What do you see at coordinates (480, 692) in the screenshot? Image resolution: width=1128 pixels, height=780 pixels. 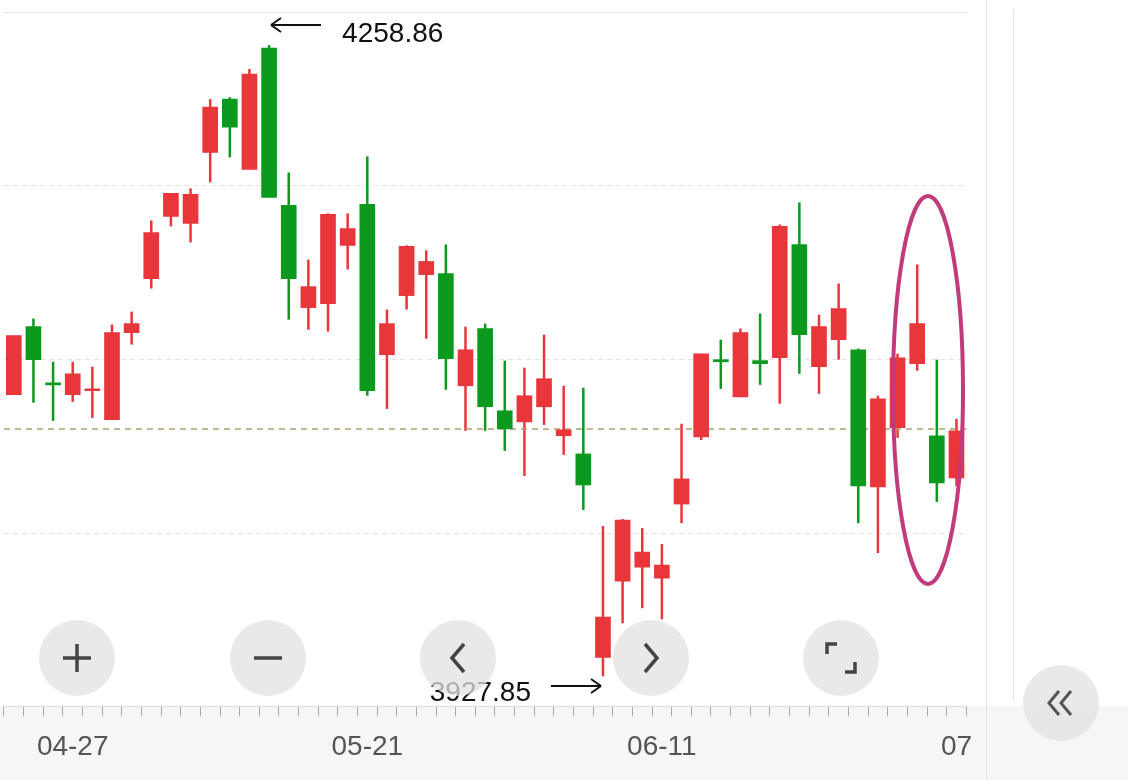 I see `annotation: 3927.85` at bounding box center [480, 692].